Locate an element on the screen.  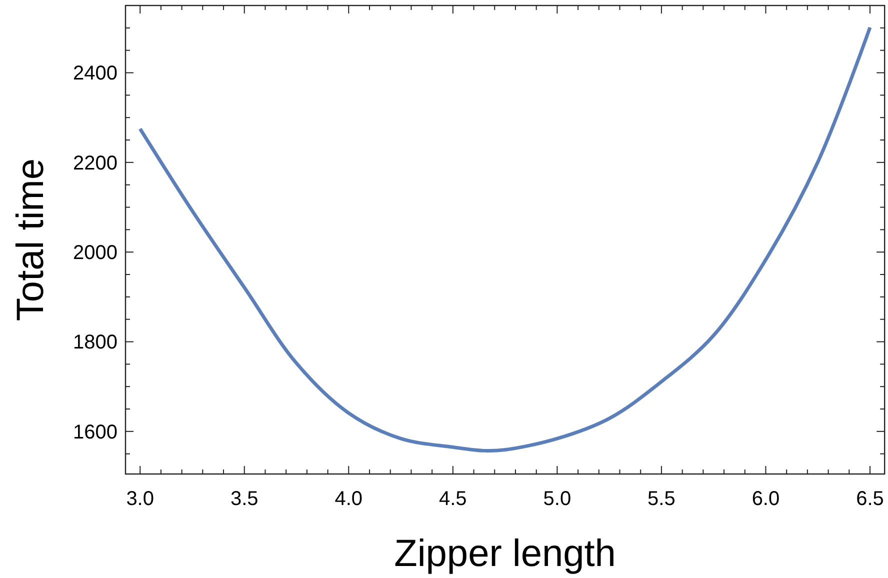
y-axis-title: Total time is located at coordinates (31, 240).